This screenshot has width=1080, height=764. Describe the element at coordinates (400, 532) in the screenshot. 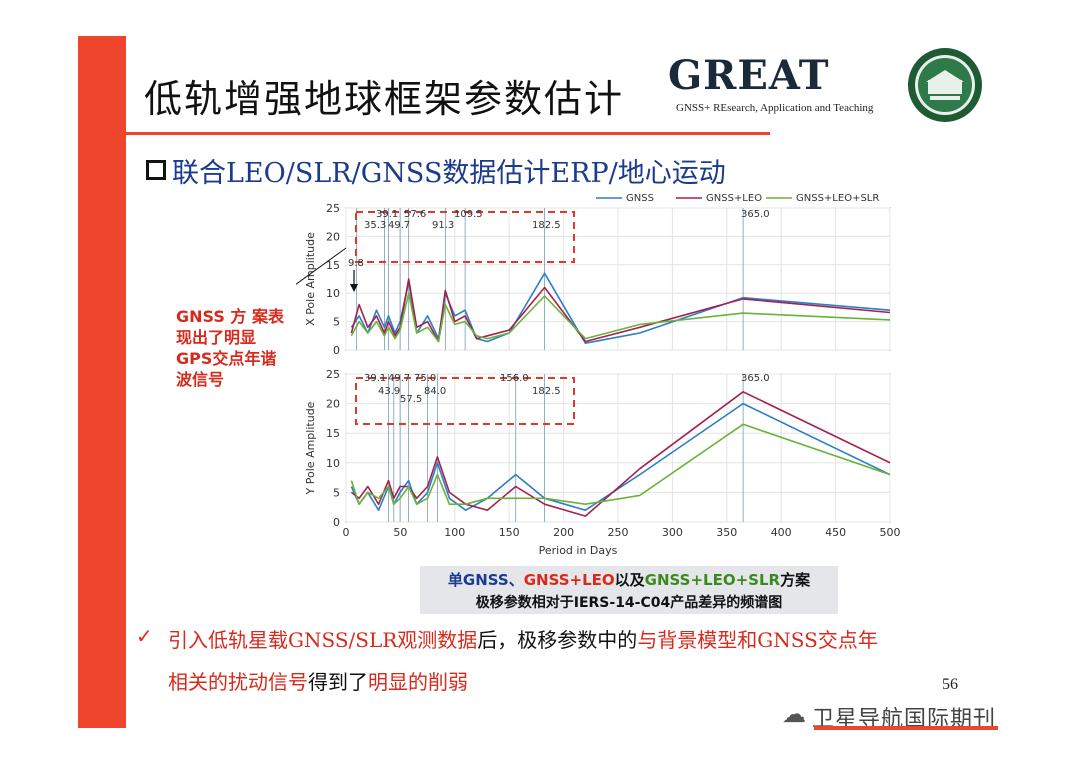

I see `x-tick-label: 50` at that location.